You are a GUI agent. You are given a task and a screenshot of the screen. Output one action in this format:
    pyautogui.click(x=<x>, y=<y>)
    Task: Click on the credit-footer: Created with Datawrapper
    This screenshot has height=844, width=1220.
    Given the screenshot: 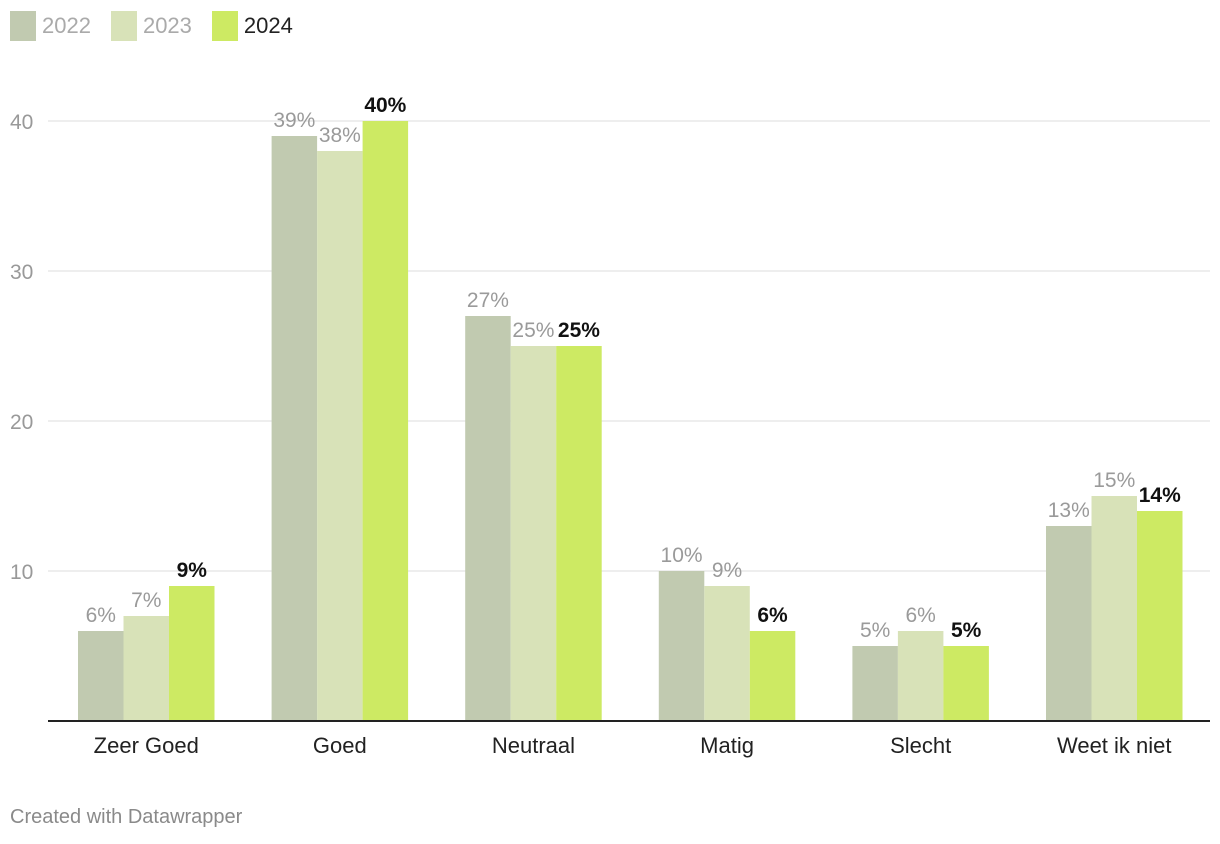 What is the action you would take?
    pyautogui.click(x=126, y=817)
    